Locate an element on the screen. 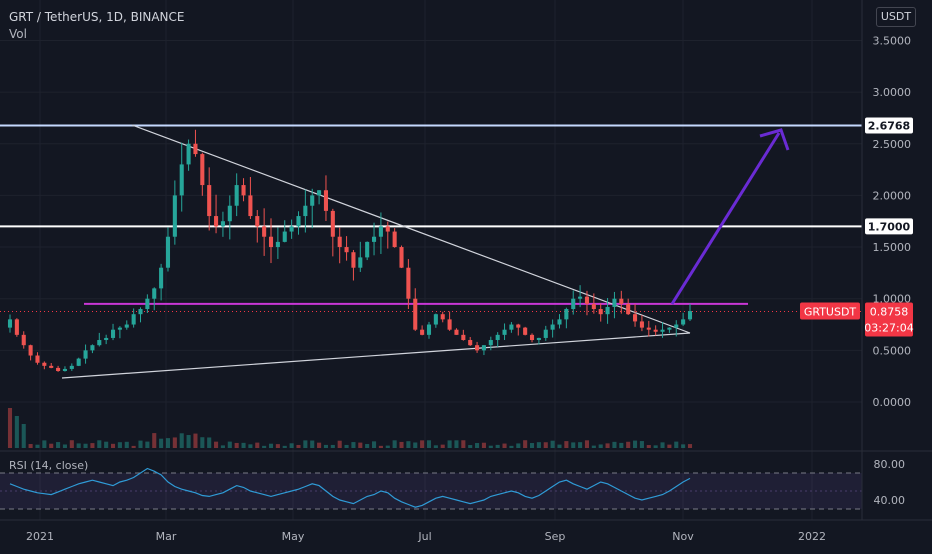 The height and width of the screenshot is (554, 932). time-tick-label: Nov is located at coordinates (683, 536).